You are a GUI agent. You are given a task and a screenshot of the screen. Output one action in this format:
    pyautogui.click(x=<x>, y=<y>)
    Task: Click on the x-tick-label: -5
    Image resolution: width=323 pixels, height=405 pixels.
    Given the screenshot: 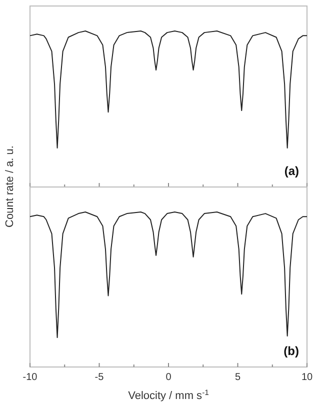 What is the action you would take?
    pyautogui.click(x=99, y=377)
    